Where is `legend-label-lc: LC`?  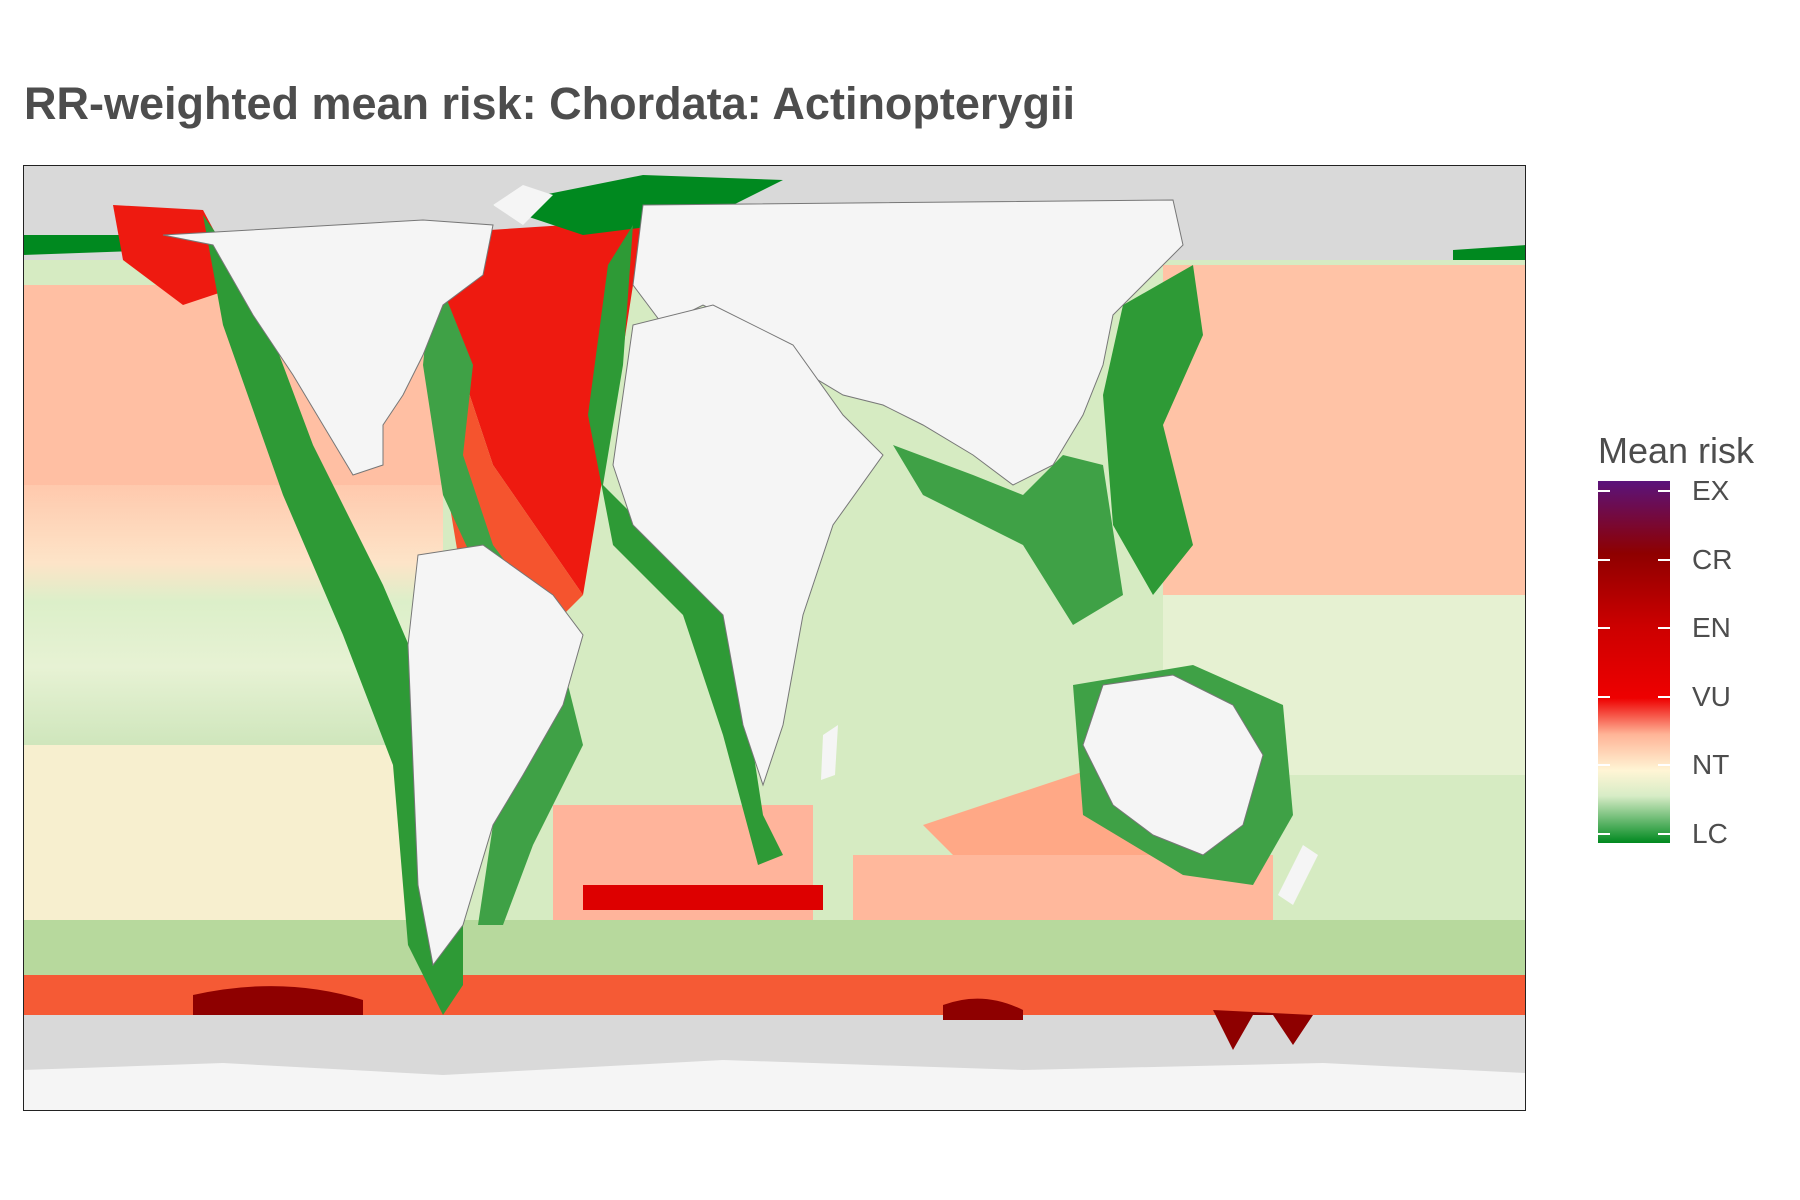
legend-label-lc: LC is located at coordinates (1710, 833).